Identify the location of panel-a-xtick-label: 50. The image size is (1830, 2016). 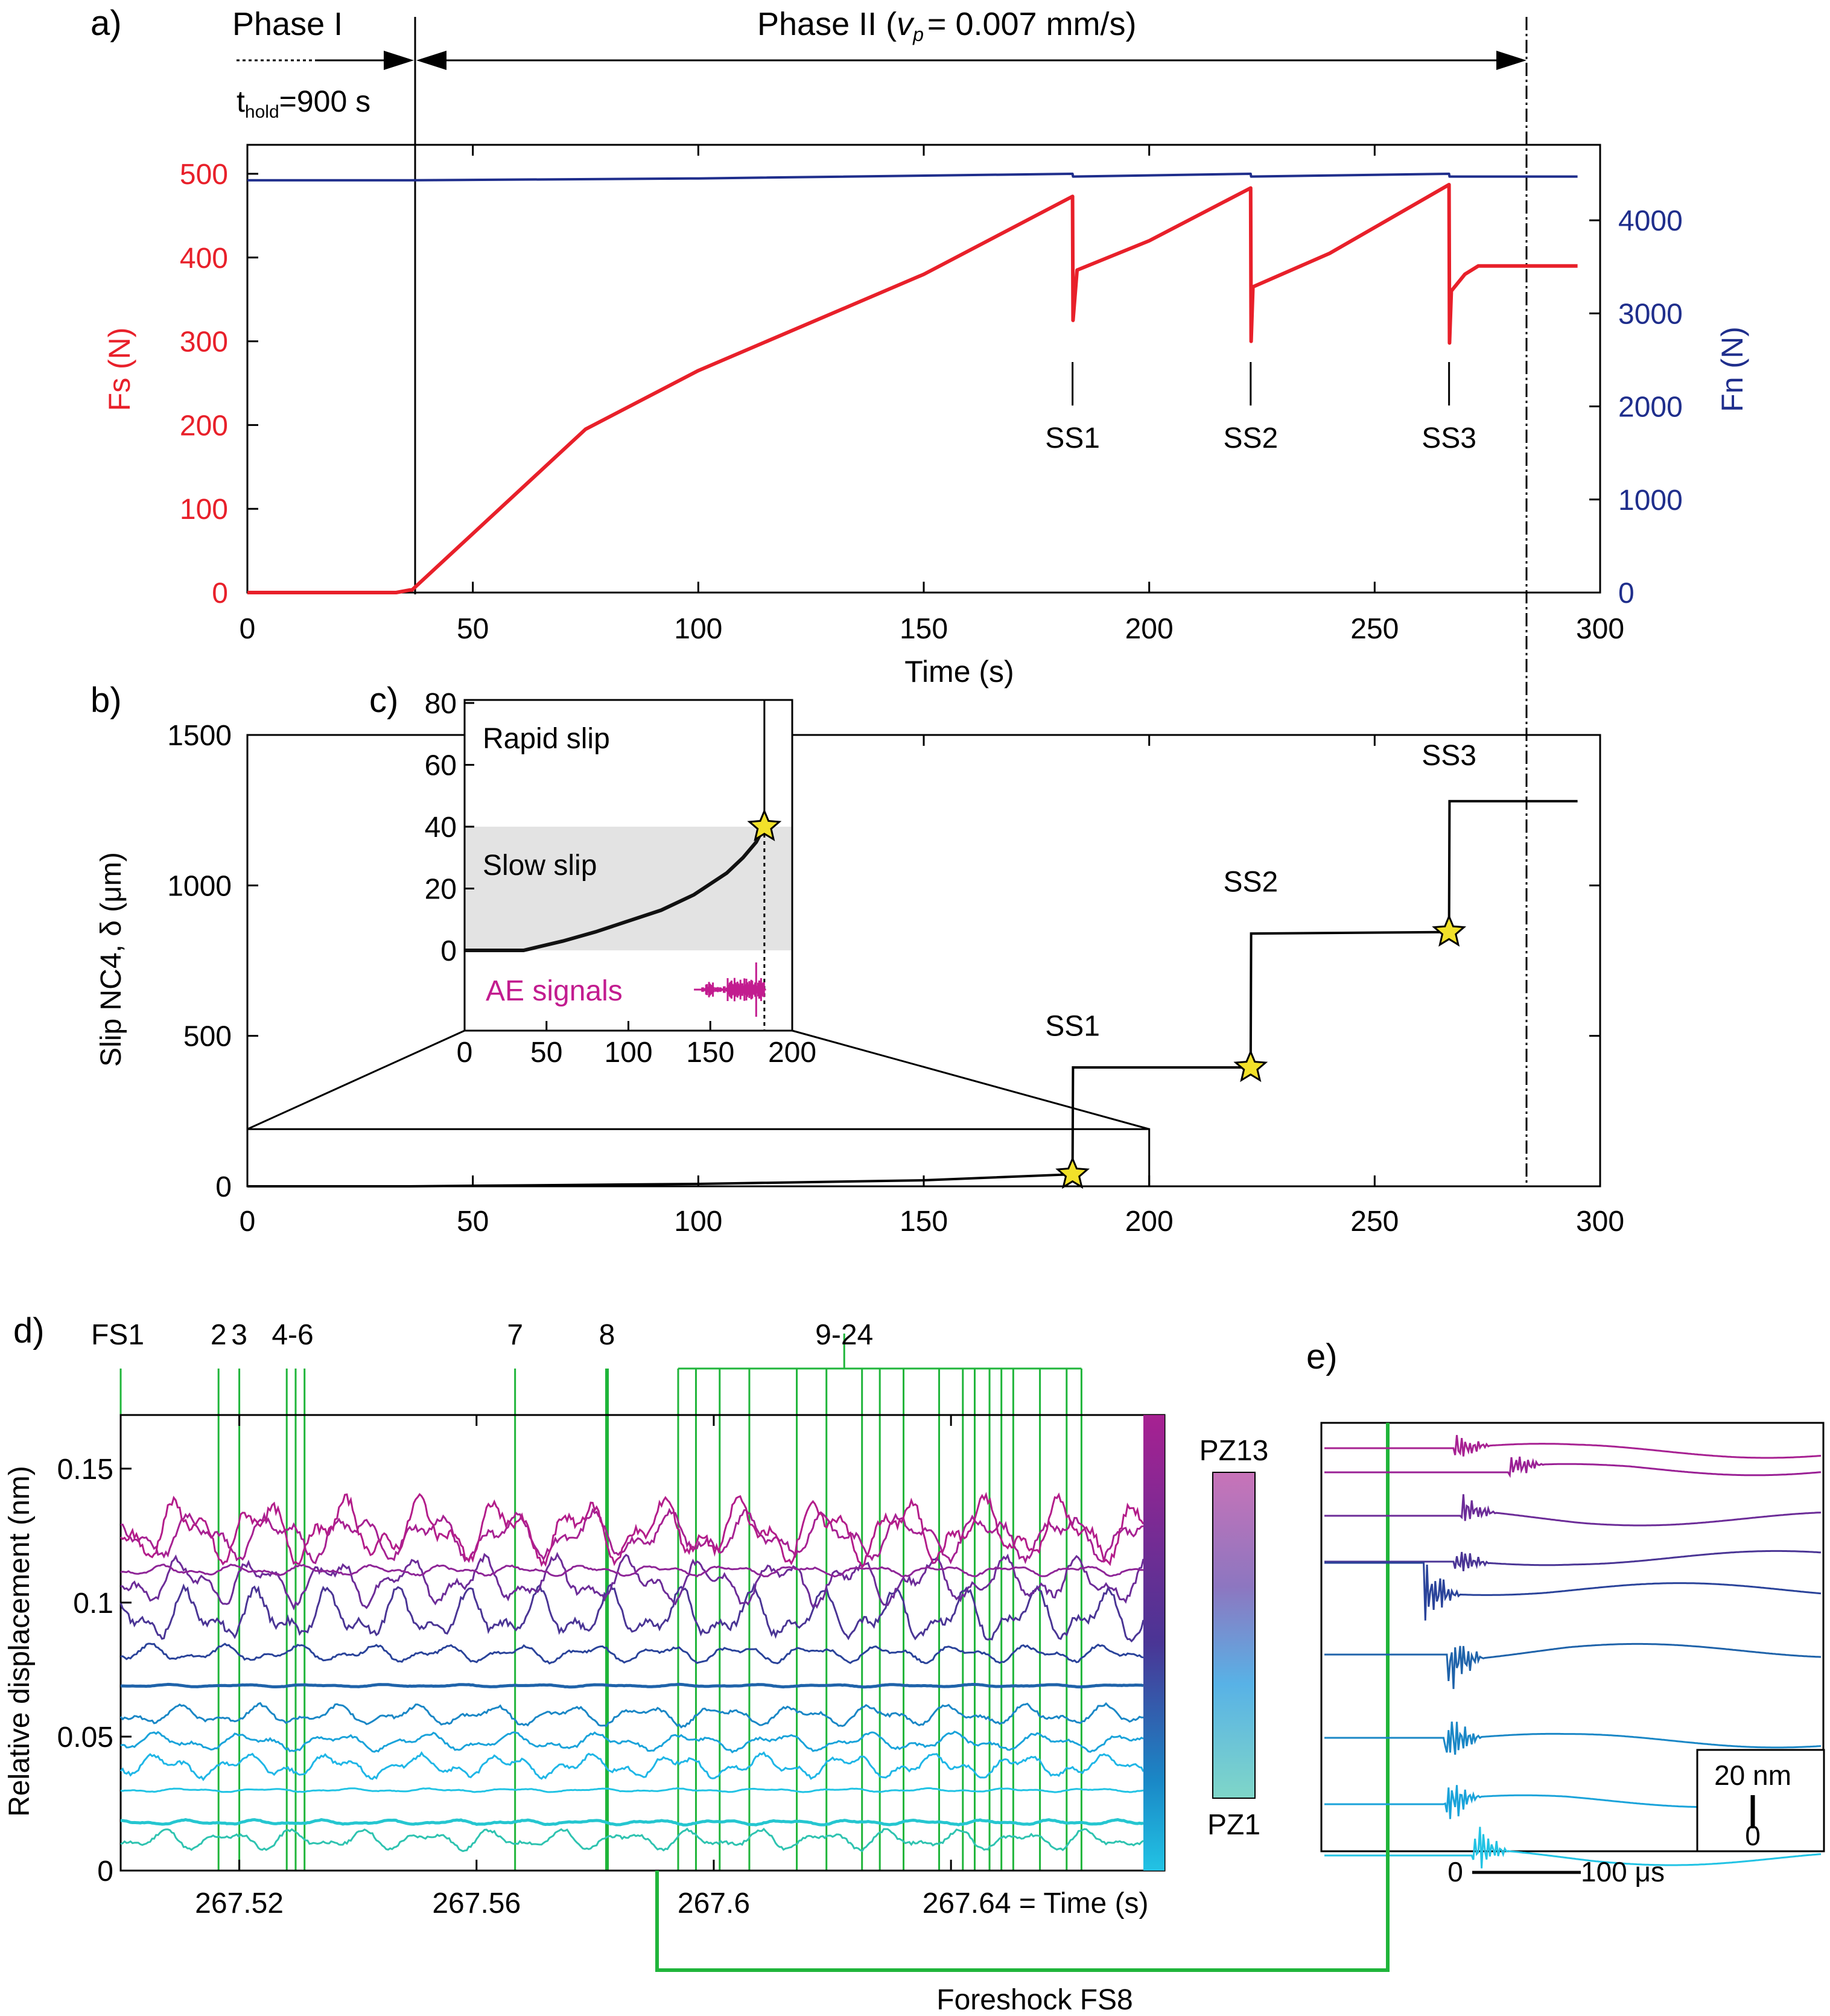
(473, 629).